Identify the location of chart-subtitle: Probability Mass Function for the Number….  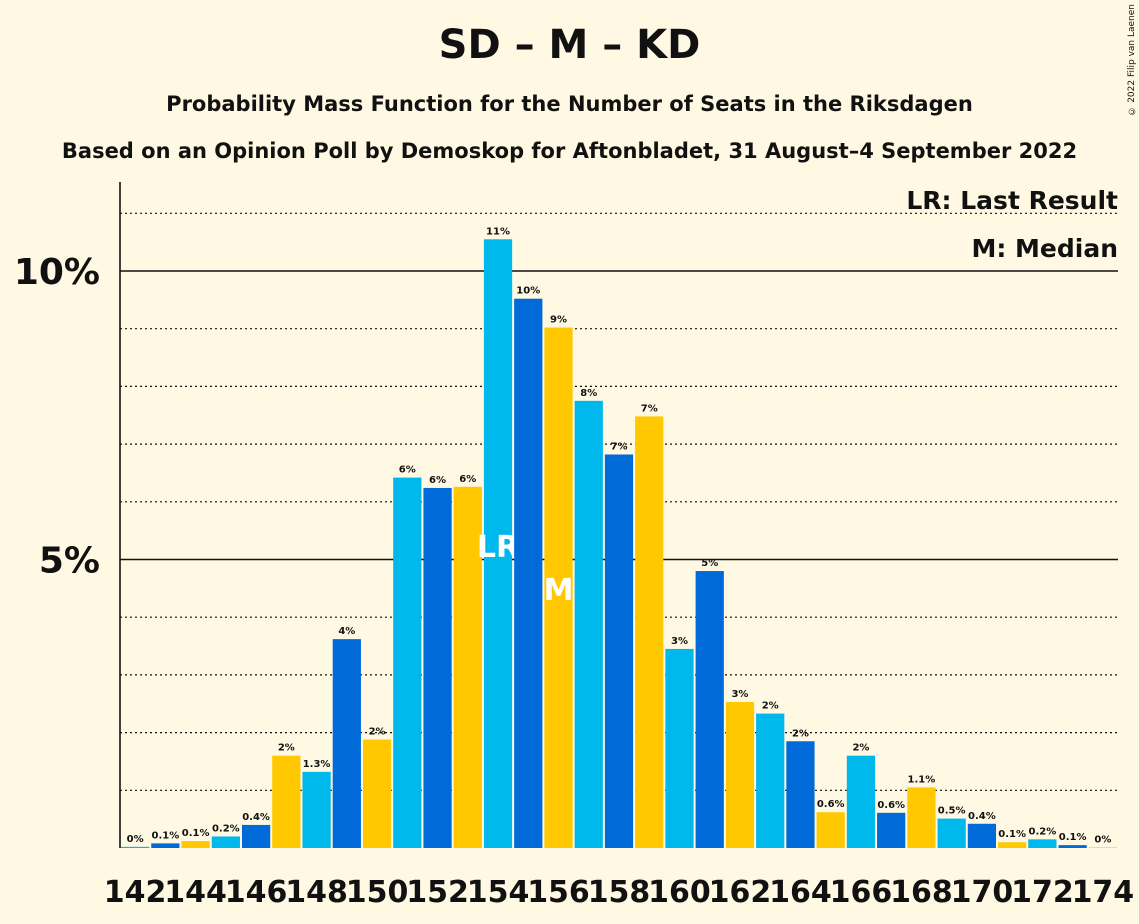
(569, 104).